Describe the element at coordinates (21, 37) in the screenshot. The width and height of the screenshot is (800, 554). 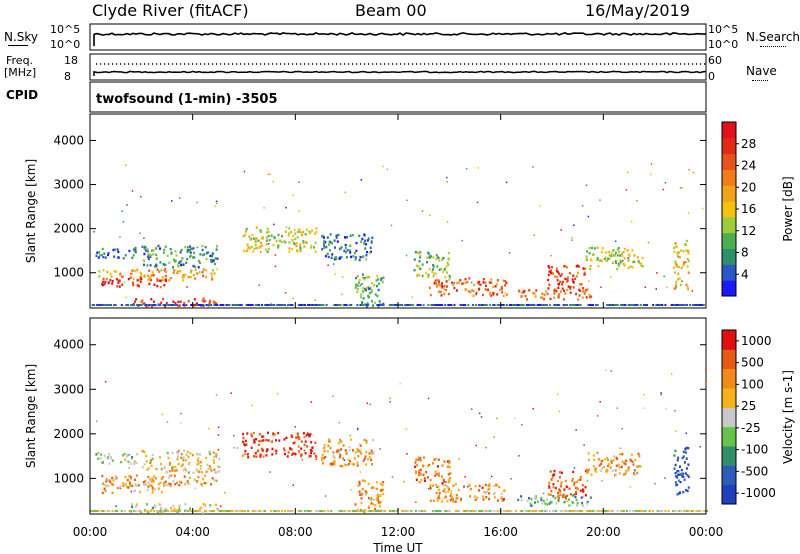
I see `nsky-label: N.Sky` at that location.